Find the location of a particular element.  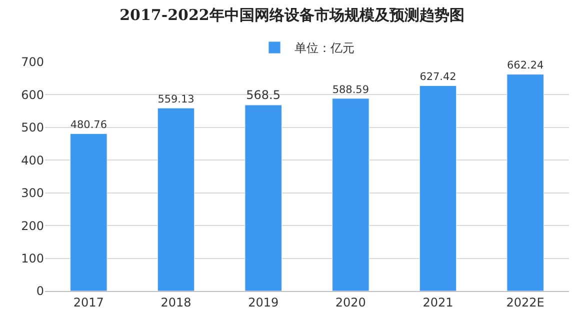

y-tick-label: 700 is located at coordinates (32, 62).